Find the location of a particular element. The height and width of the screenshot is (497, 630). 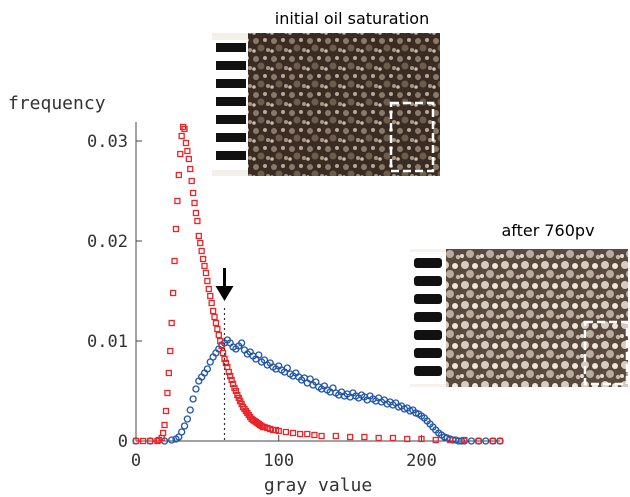

x-tick-label: 0 is located at coordinates (136, 461).